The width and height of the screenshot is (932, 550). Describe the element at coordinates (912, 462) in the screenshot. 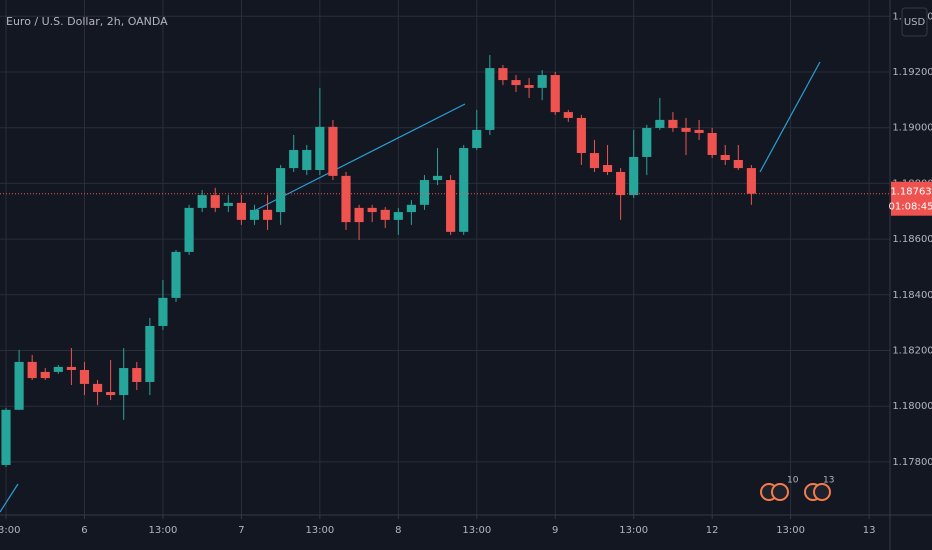

I see `y-tick-label: 1.17800` at that location.